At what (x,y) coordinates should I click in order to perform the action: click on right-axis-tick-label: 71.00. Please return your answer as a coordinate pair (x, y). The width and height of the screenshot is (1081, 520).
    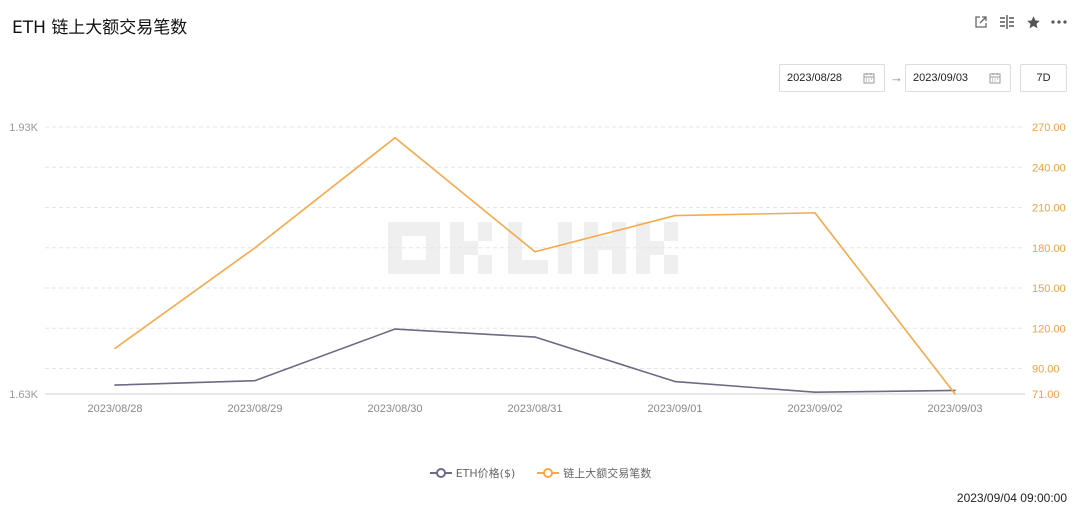
    Looking at the image, I should click on (1046, 395).